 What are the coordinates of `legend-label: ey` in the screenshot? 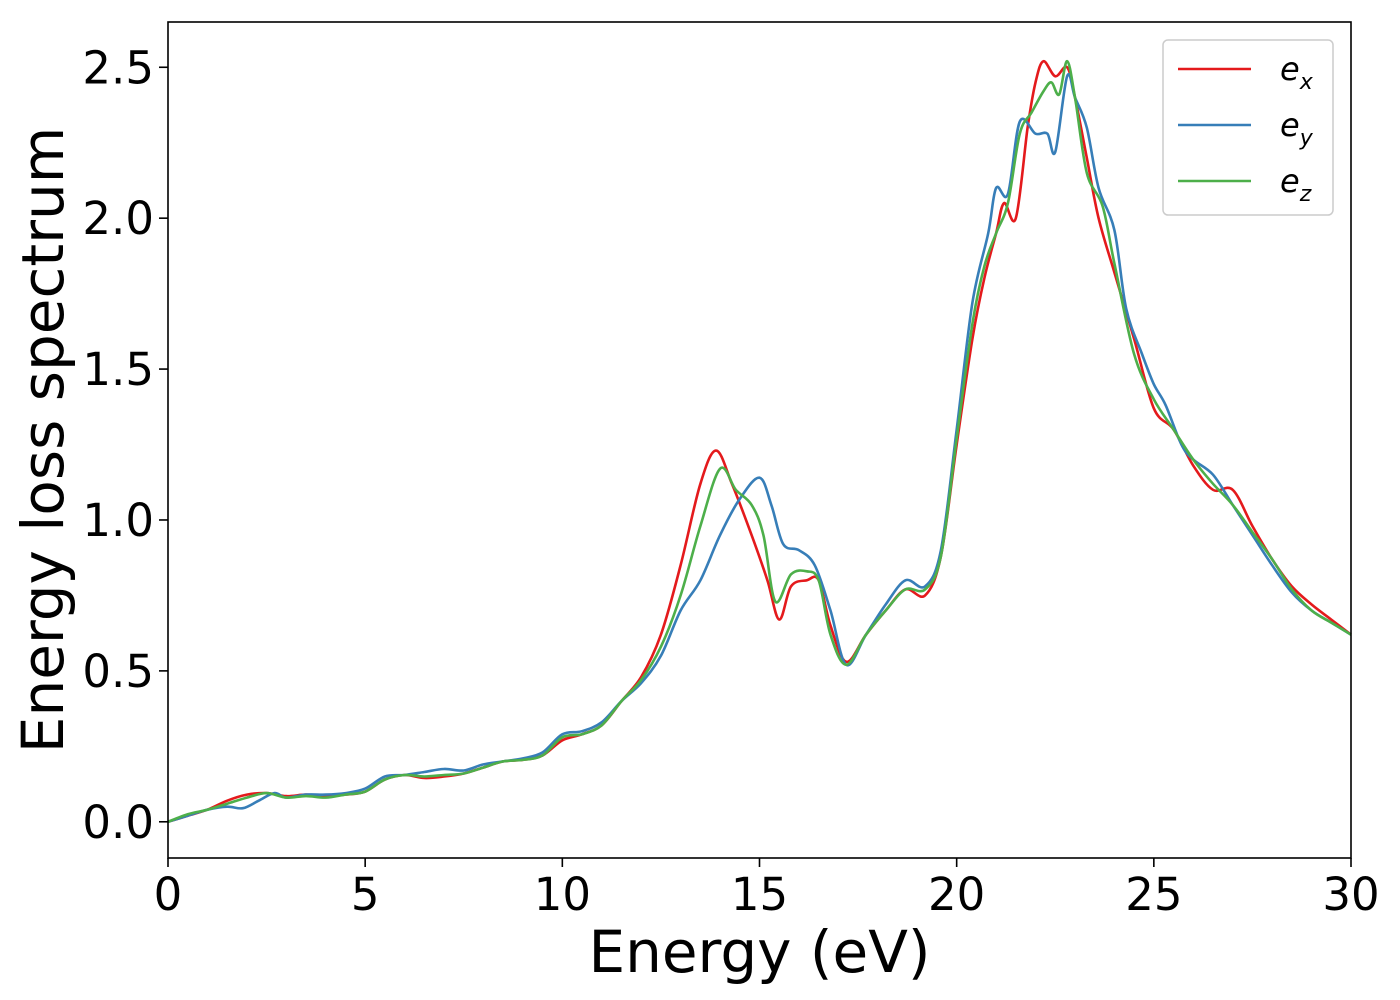 It's located at (1297, 128).